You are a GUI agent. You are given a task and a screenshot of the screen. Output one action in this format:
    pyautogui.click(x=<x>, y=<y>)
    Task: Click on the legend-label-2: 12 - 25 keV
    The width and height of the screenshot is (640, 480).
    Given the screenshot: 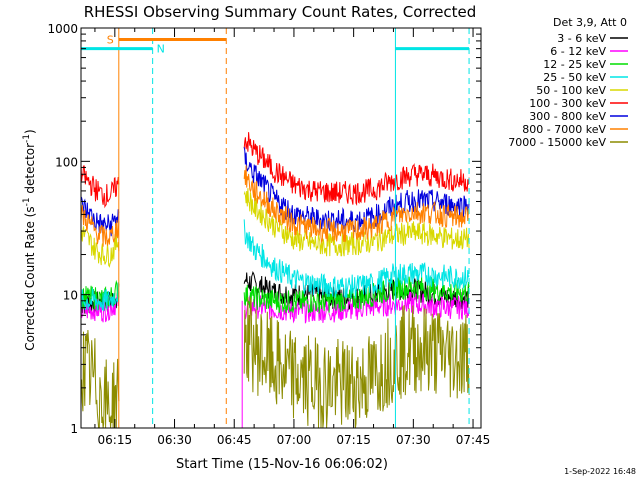 What is the action you would take?
    pyautogui.click(x=574, y=64)
    